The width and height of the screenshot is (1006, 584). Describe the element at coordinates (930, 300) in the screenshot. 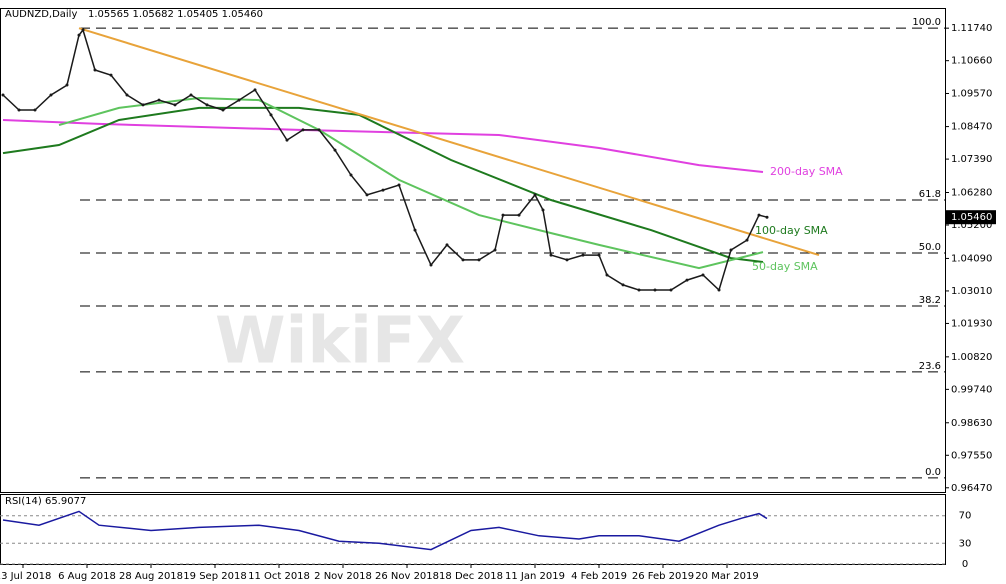

I see `fib-label: 38.2` at that location.